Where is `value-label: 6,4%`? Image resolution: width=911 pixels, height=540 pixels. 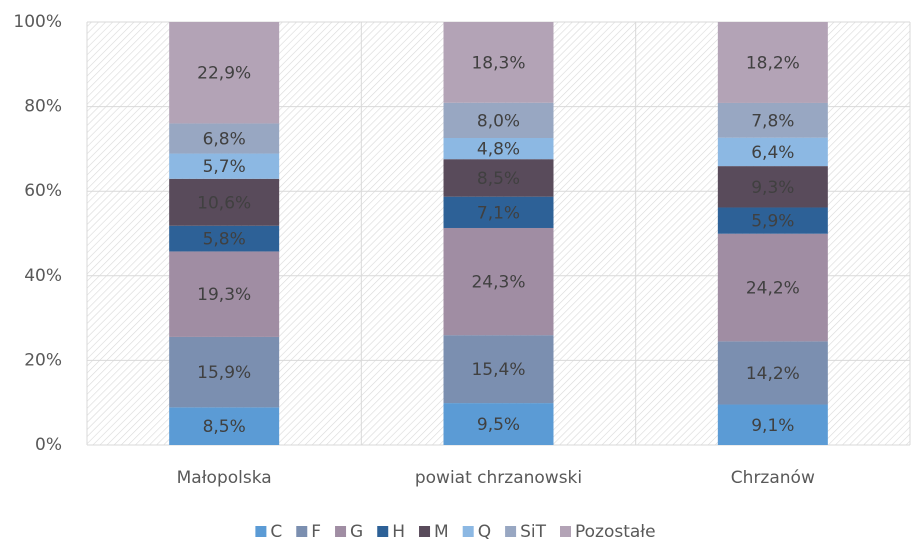 value-label: 6,4% is located at coordinates (772, 153).